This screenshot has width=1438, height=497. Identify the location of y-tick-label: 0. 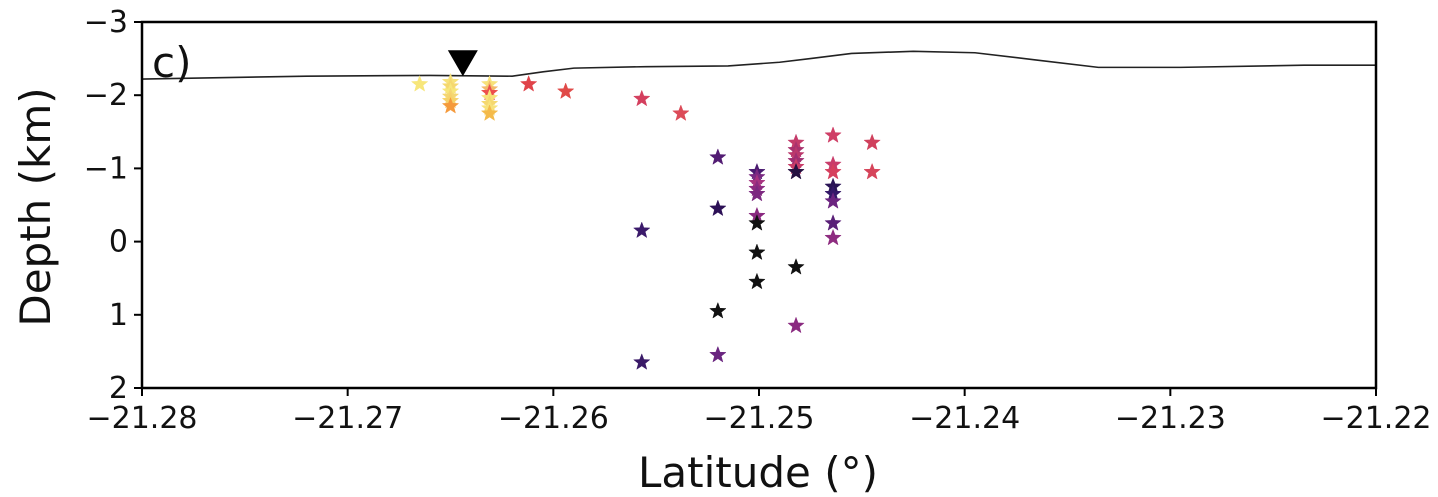
(118, 242).